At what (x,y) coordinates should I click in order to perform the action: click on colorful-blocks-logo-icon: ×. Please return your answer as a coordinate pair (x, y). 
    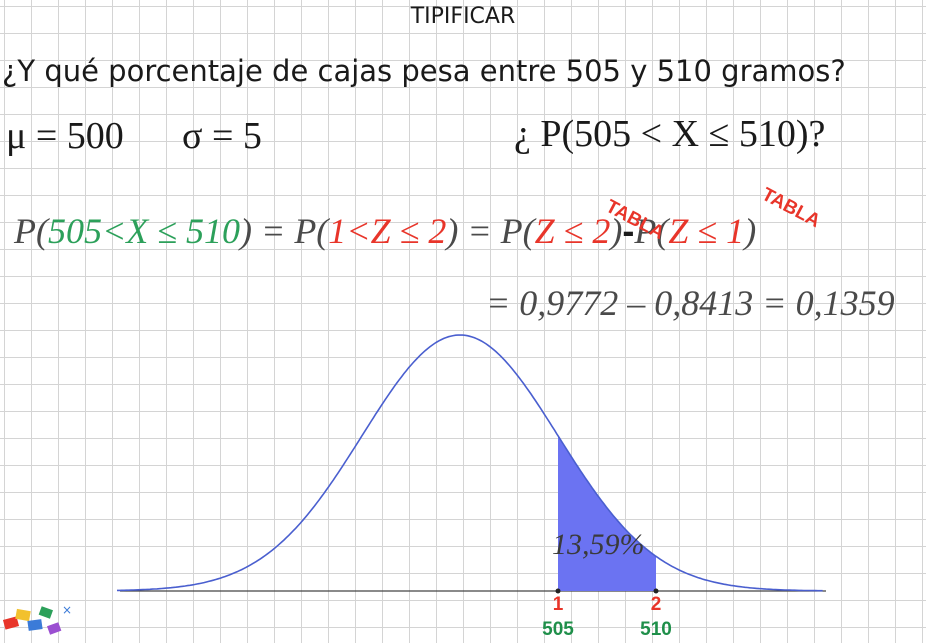
    Looking at the image, I should click on (37, 619).